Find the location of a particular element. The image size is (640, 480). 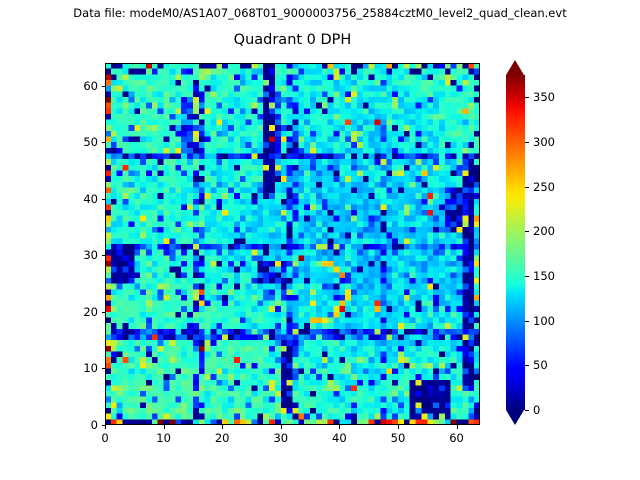

y-axis-tick-label: 60 is located at coordinates (90, 85).